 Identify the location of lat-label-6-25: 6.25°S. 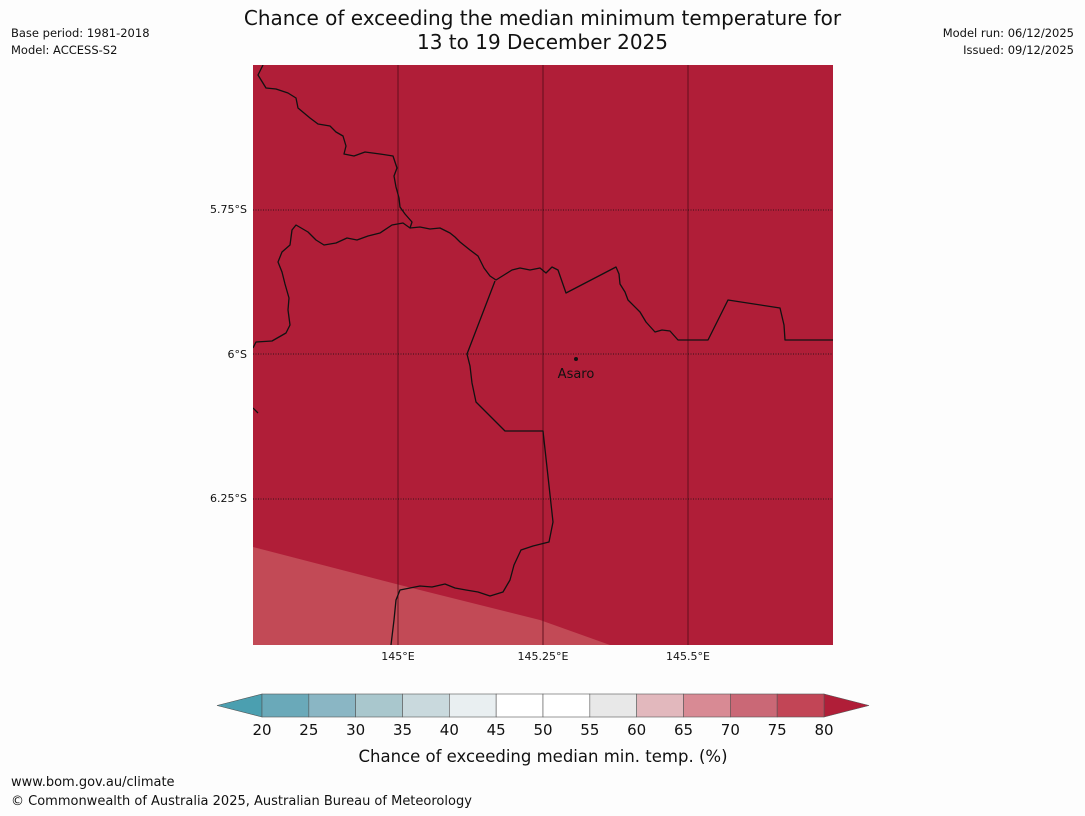
(228, 498).